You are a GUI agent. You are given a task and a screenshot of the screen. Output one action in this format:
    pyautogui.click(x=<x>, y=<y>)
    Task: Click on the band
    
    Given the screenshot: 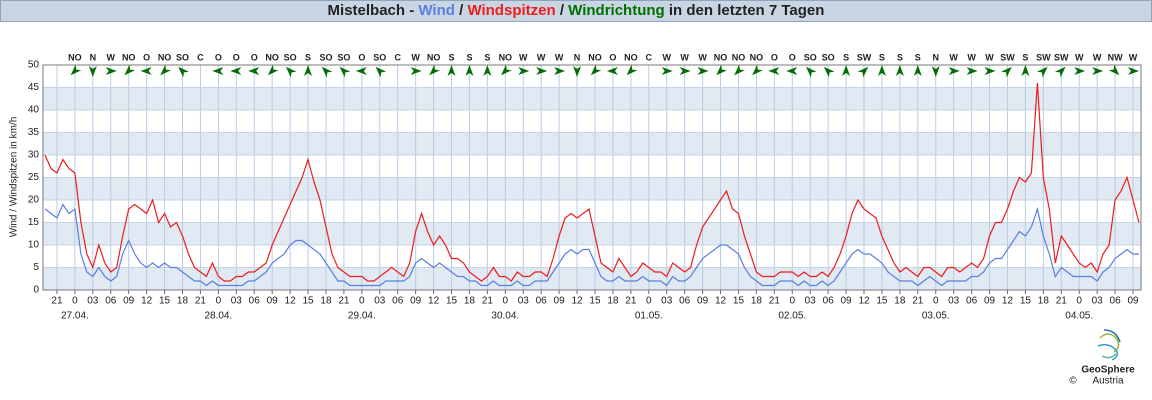 What is the action you would take?
    pyautogui.click(x=592, y=233)
    